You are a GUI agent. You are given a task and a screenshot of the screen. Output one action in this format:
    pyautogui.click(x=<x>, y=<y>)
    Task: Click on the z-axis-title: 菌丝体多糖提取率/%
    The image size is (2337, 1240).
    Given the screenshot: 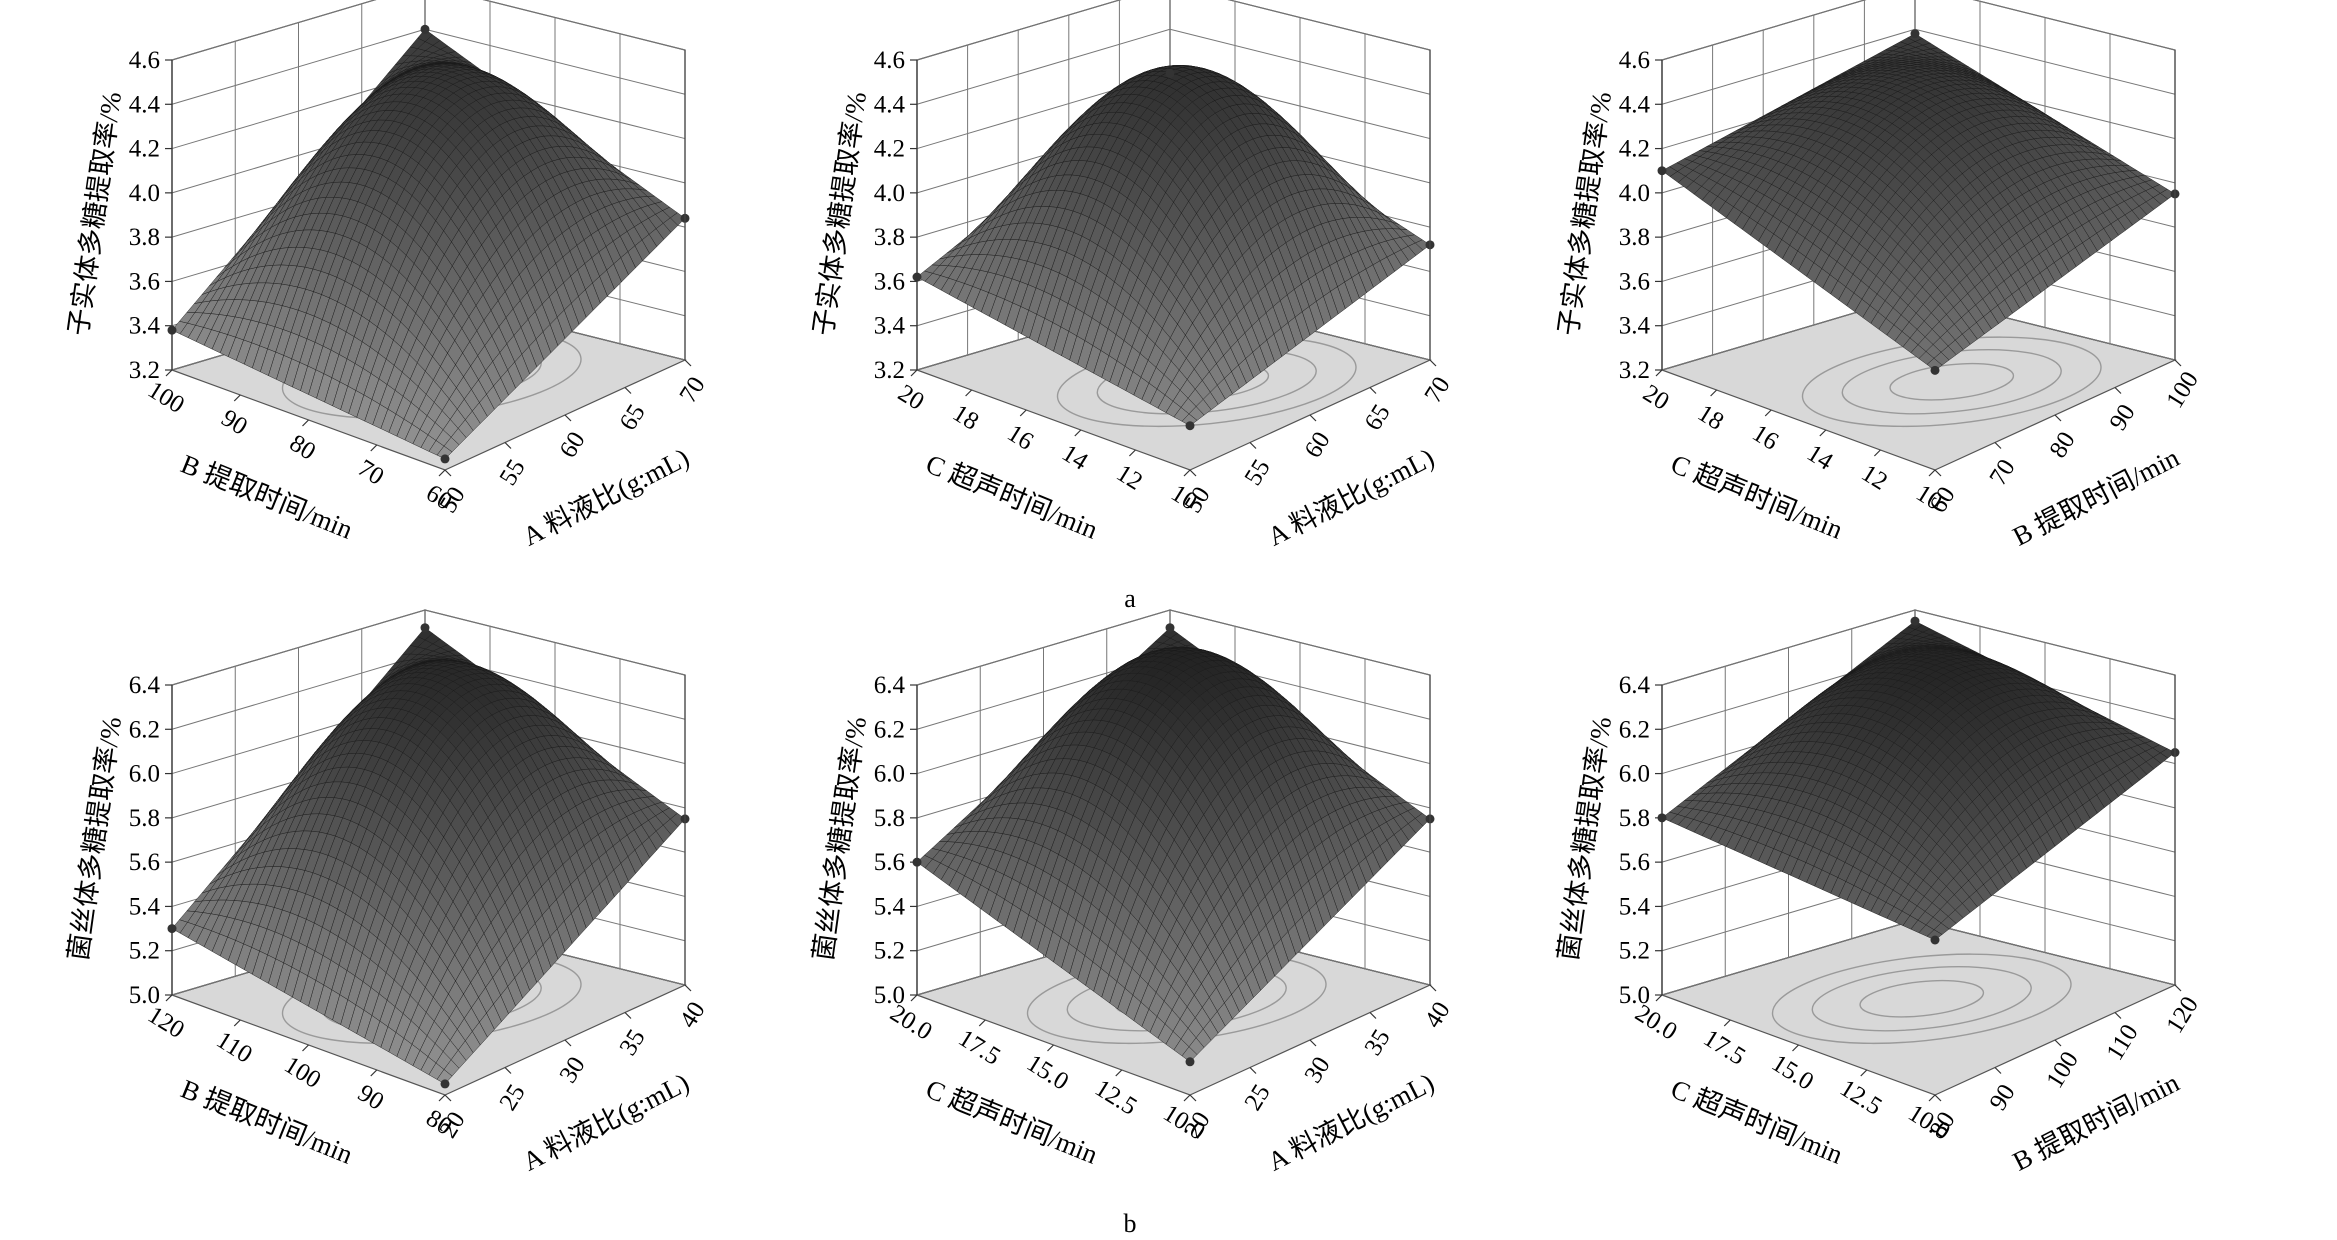 What is the action you would take?
    pyautogui.click(x=95, y=839)
    